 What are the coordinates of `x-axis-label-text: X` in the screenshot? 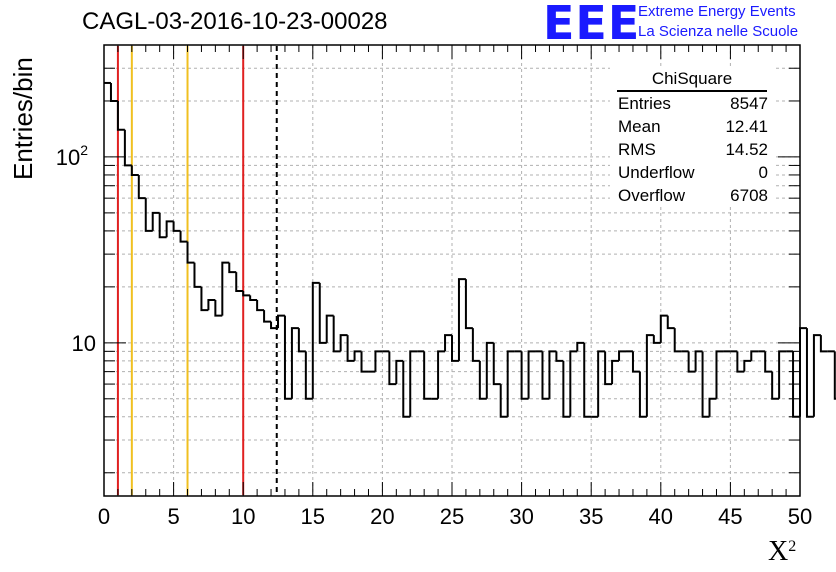 It's located at (778, 551).